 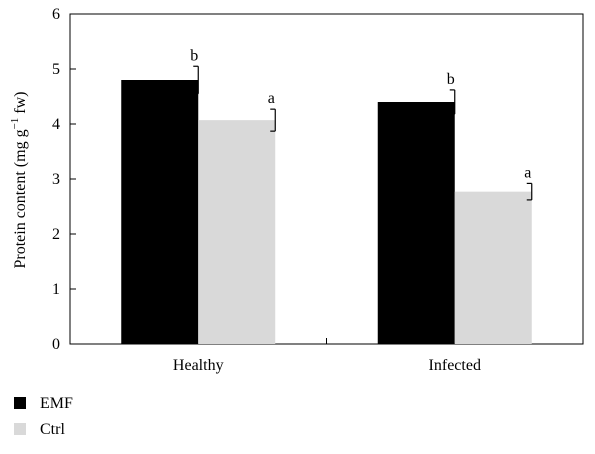 What do you see at coordinates (56, 14) in the screenshot?
I see `y-tick-label: 6` at bounding box center [56, 14].